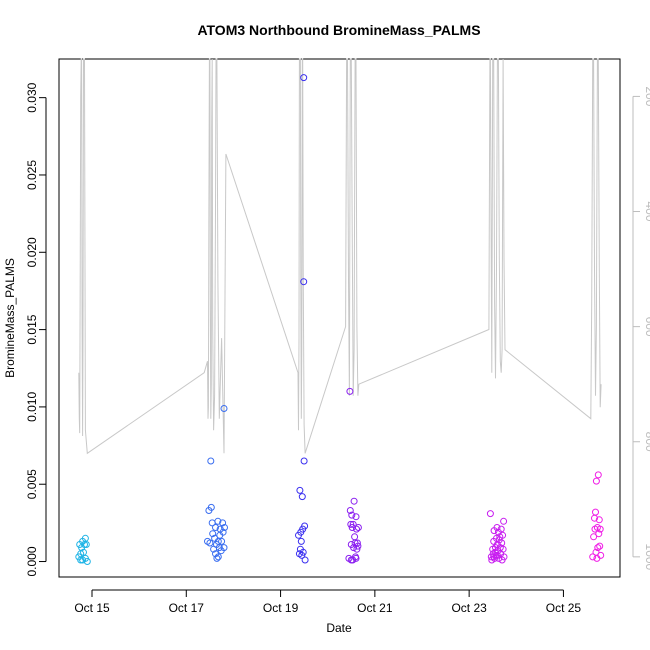 This screenshot has height=650, width=650. Describe the element at coordinates (469, 608) in the screenshot. I see `x-tick-label: Oct 23` at that location.